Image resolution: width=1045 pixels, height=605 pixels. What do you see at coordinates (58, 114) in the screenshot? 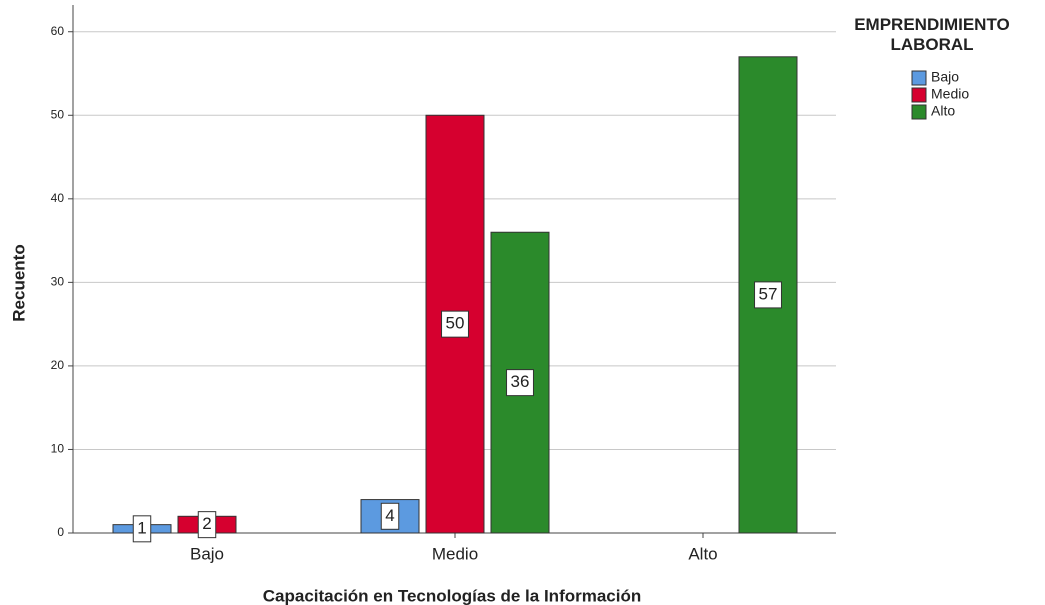
I see `y-tick-label: 50` at bounding box center [58, 114].